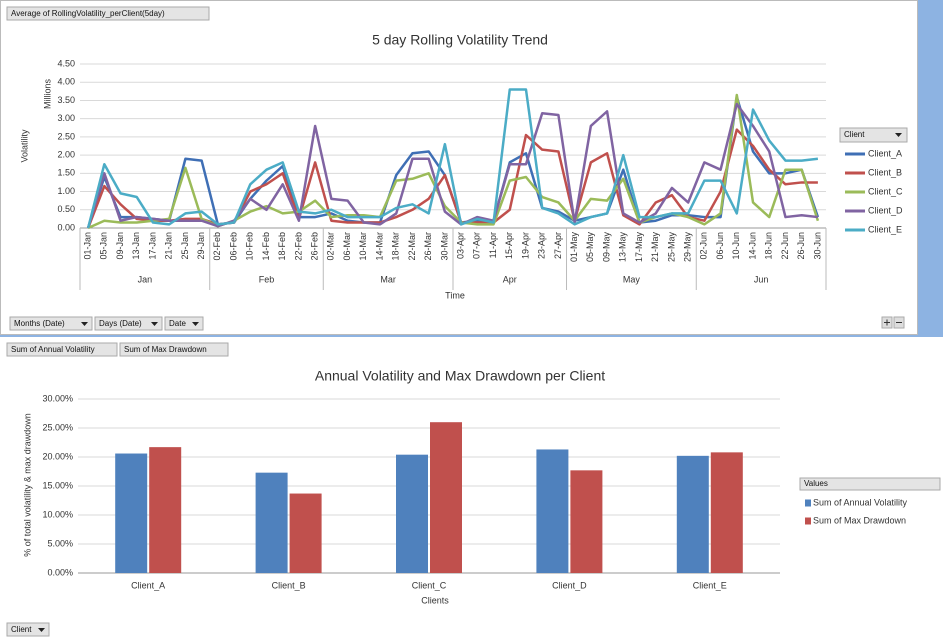  I want to click on y-tick-label: 20.00%, so click(57, 456).